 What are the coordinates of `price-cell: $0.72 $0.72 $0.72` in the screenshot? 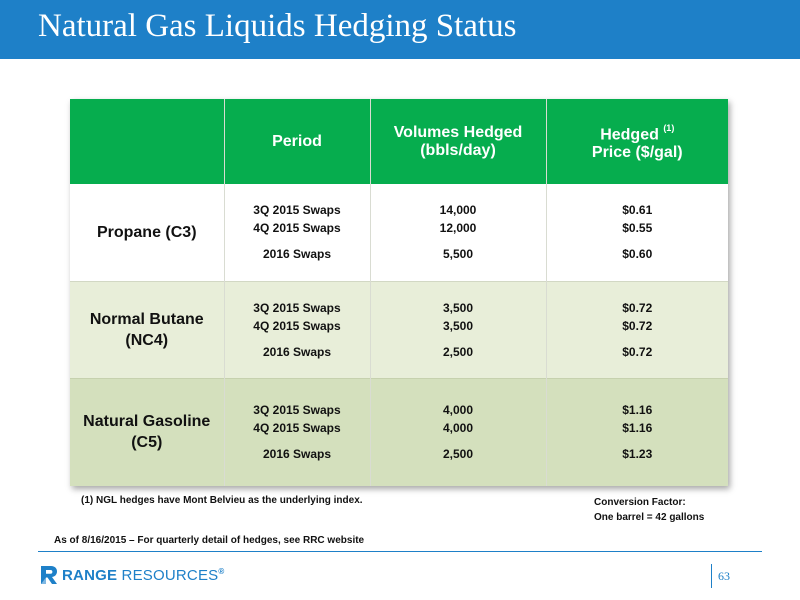 It's located at (636, 329).